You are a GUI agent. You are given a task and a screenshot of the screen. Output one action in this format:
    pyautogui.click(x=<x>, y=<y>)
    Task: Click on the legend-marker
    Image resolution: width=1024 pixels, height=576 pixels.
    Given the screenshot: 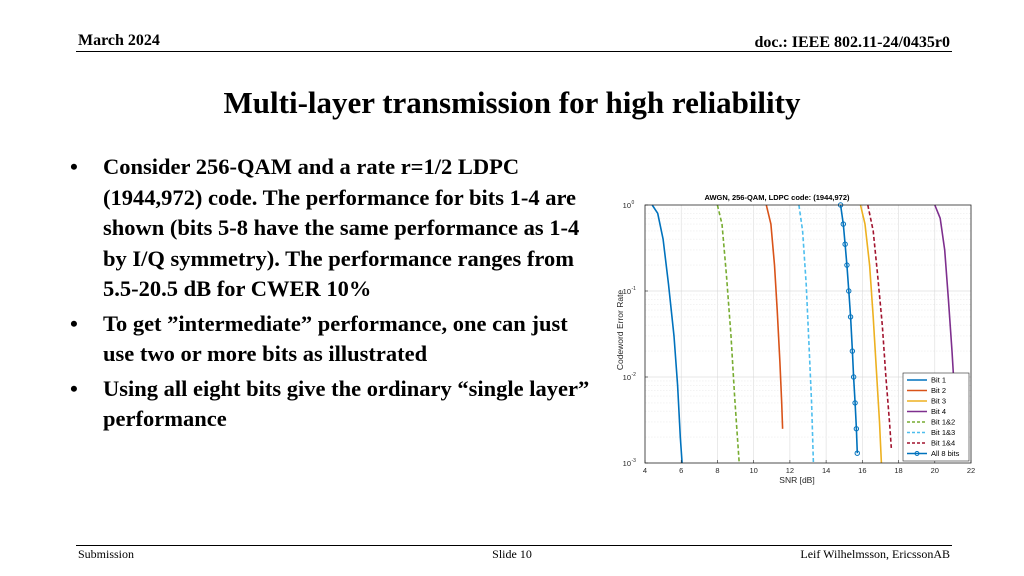 What is the action you would take?
    pyautogui.click(x=917, y=453)
    